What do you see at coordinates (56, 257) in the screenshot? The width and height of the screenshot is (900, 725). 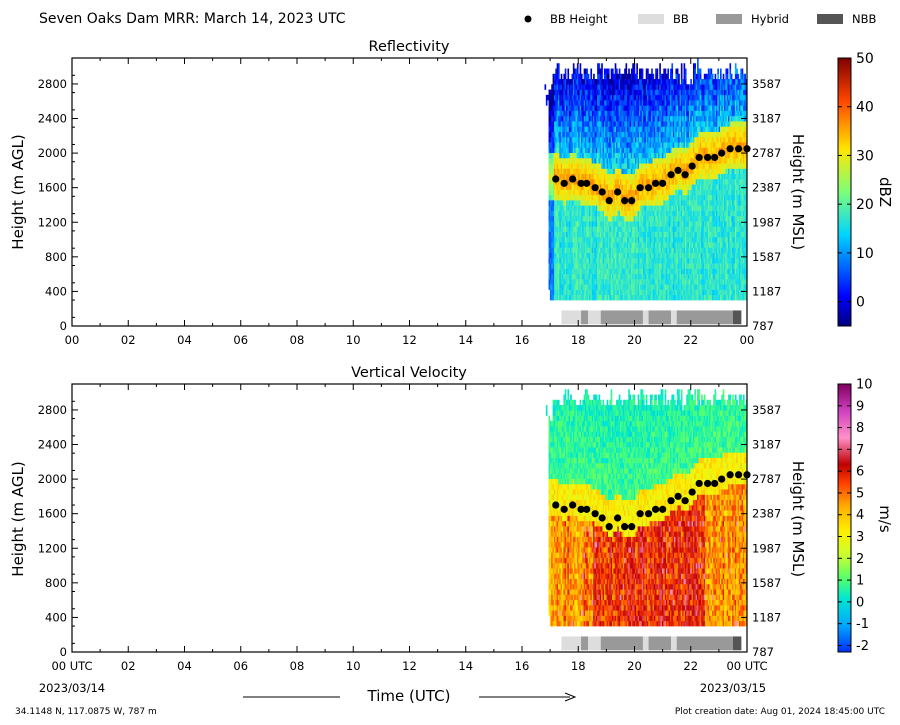 I see `y-tick-label: 800` at bounding box center [56, 257].